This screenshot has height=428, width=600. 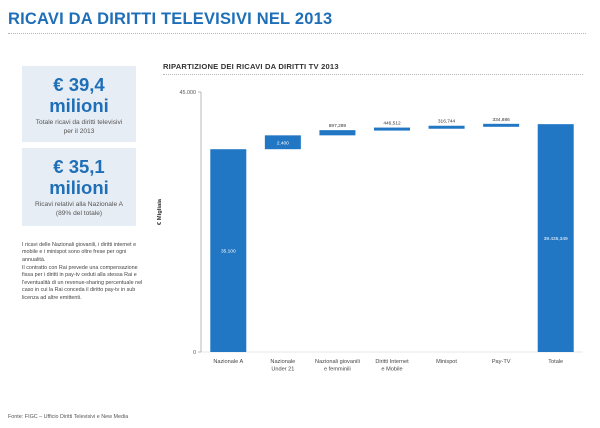 What do you see at coordinates (170, 19) in the screenshot?
I see `page-title: RICAVI DA DIRITTI TELEVISIVI NEL 2013` at bounding box center [170, 19].